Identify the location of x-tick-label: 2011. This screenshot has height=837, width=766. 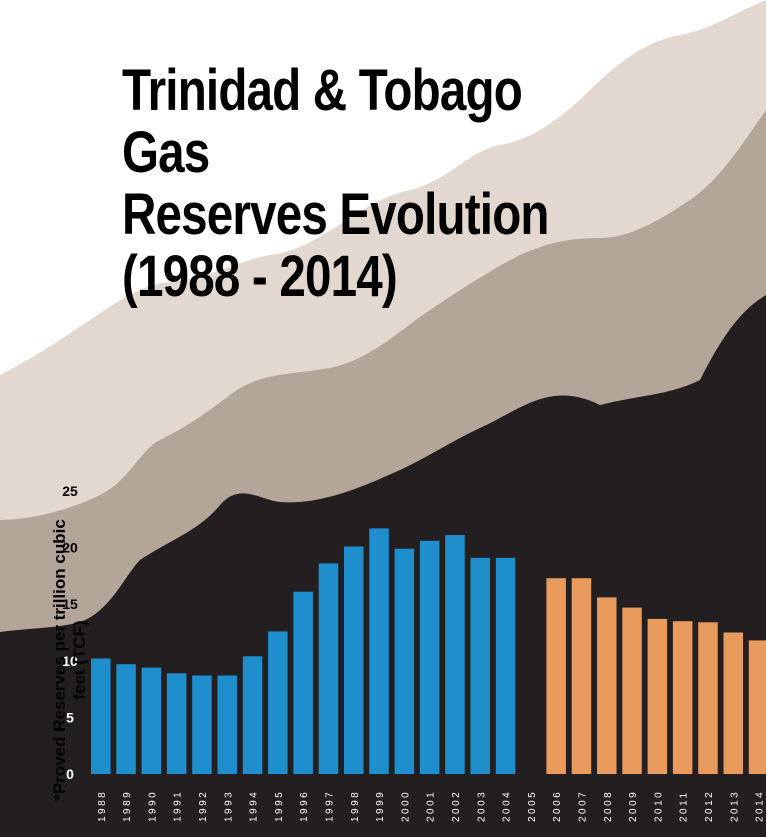
(684, 806).